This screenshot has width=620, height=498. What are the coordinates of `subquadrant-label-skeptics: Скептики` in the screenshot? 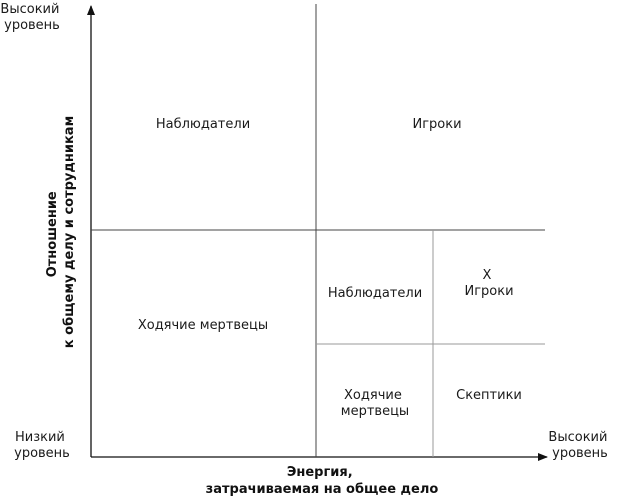 It's located at (489, 395).